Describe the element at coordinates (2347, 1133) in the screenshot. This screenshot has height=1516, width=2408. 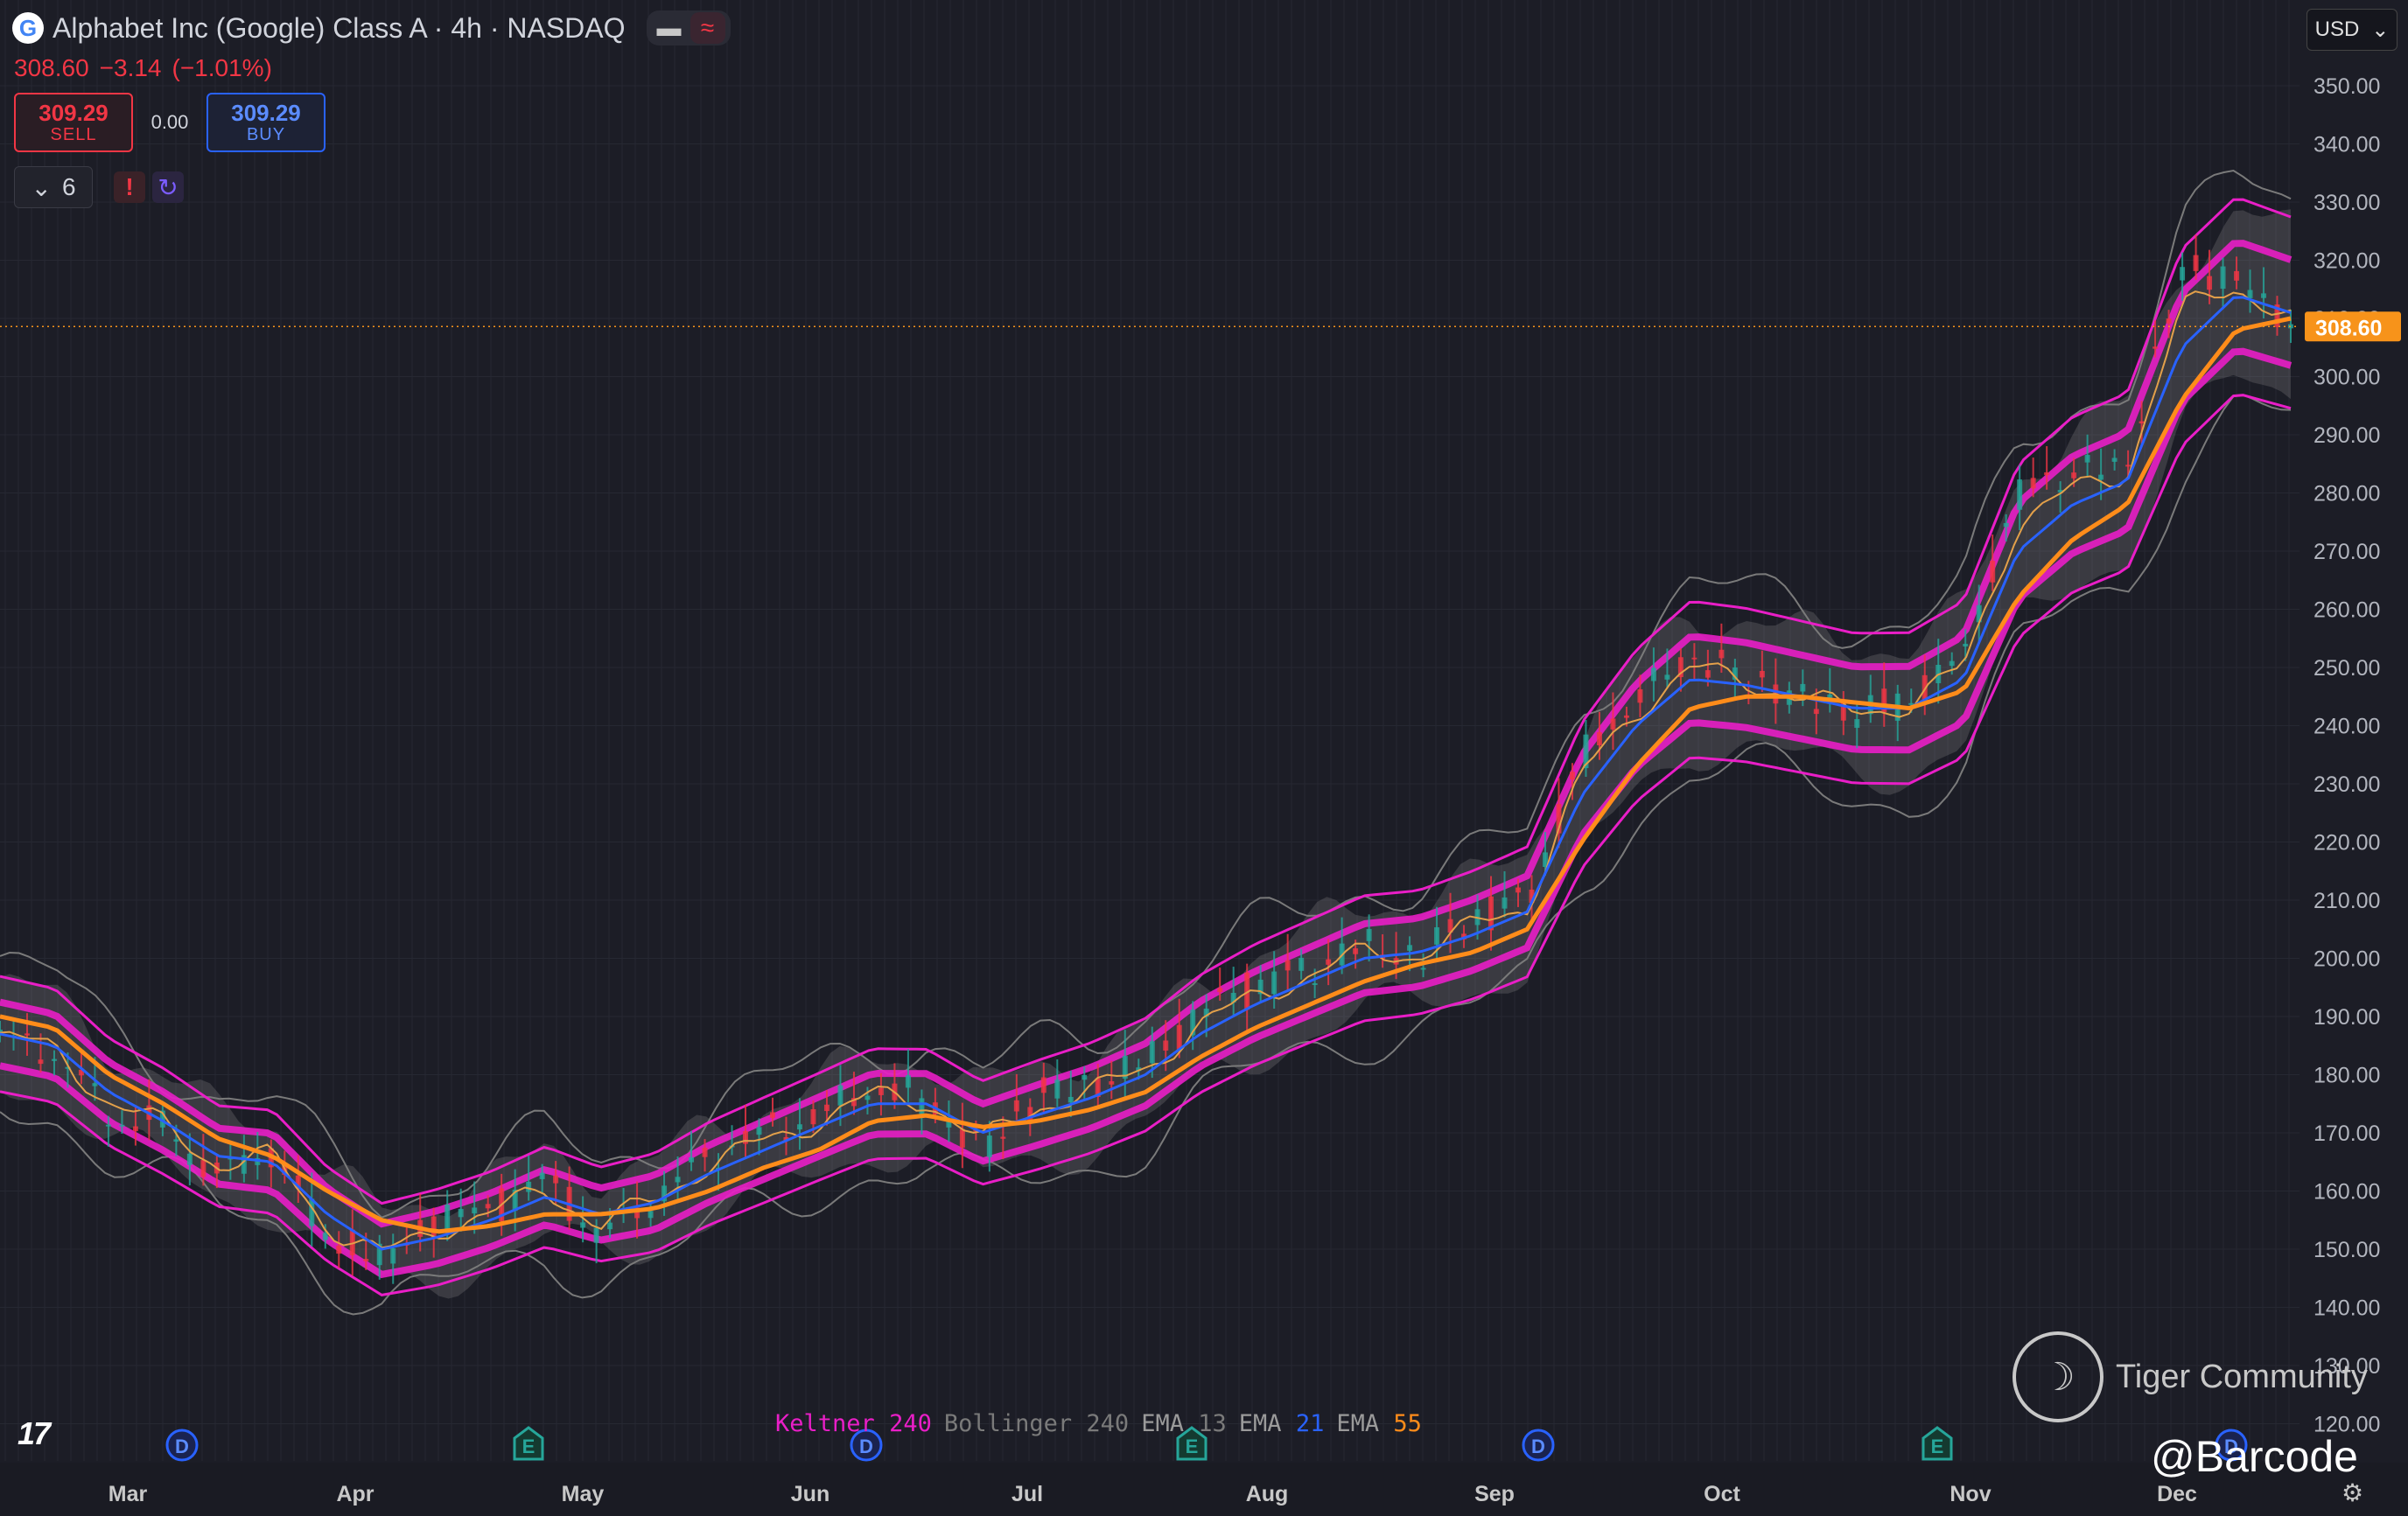
I see `y-tick-label: 170.00` at that location.